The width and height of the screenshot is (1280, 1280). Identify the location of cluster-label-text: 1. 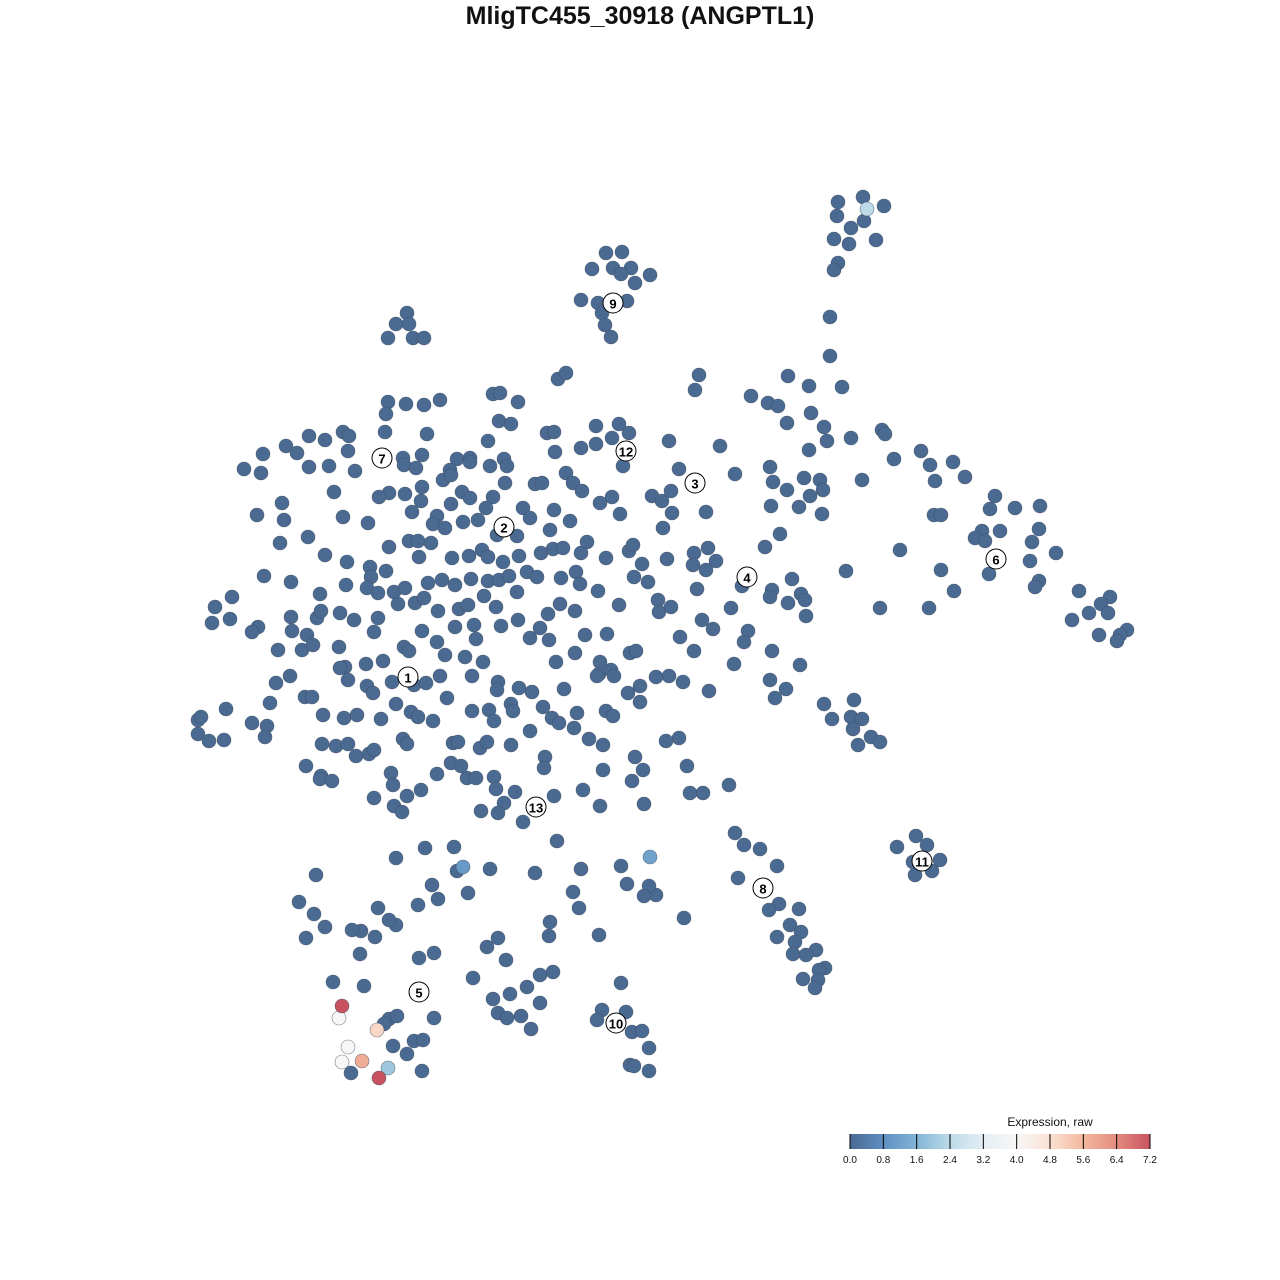
(407, 678).